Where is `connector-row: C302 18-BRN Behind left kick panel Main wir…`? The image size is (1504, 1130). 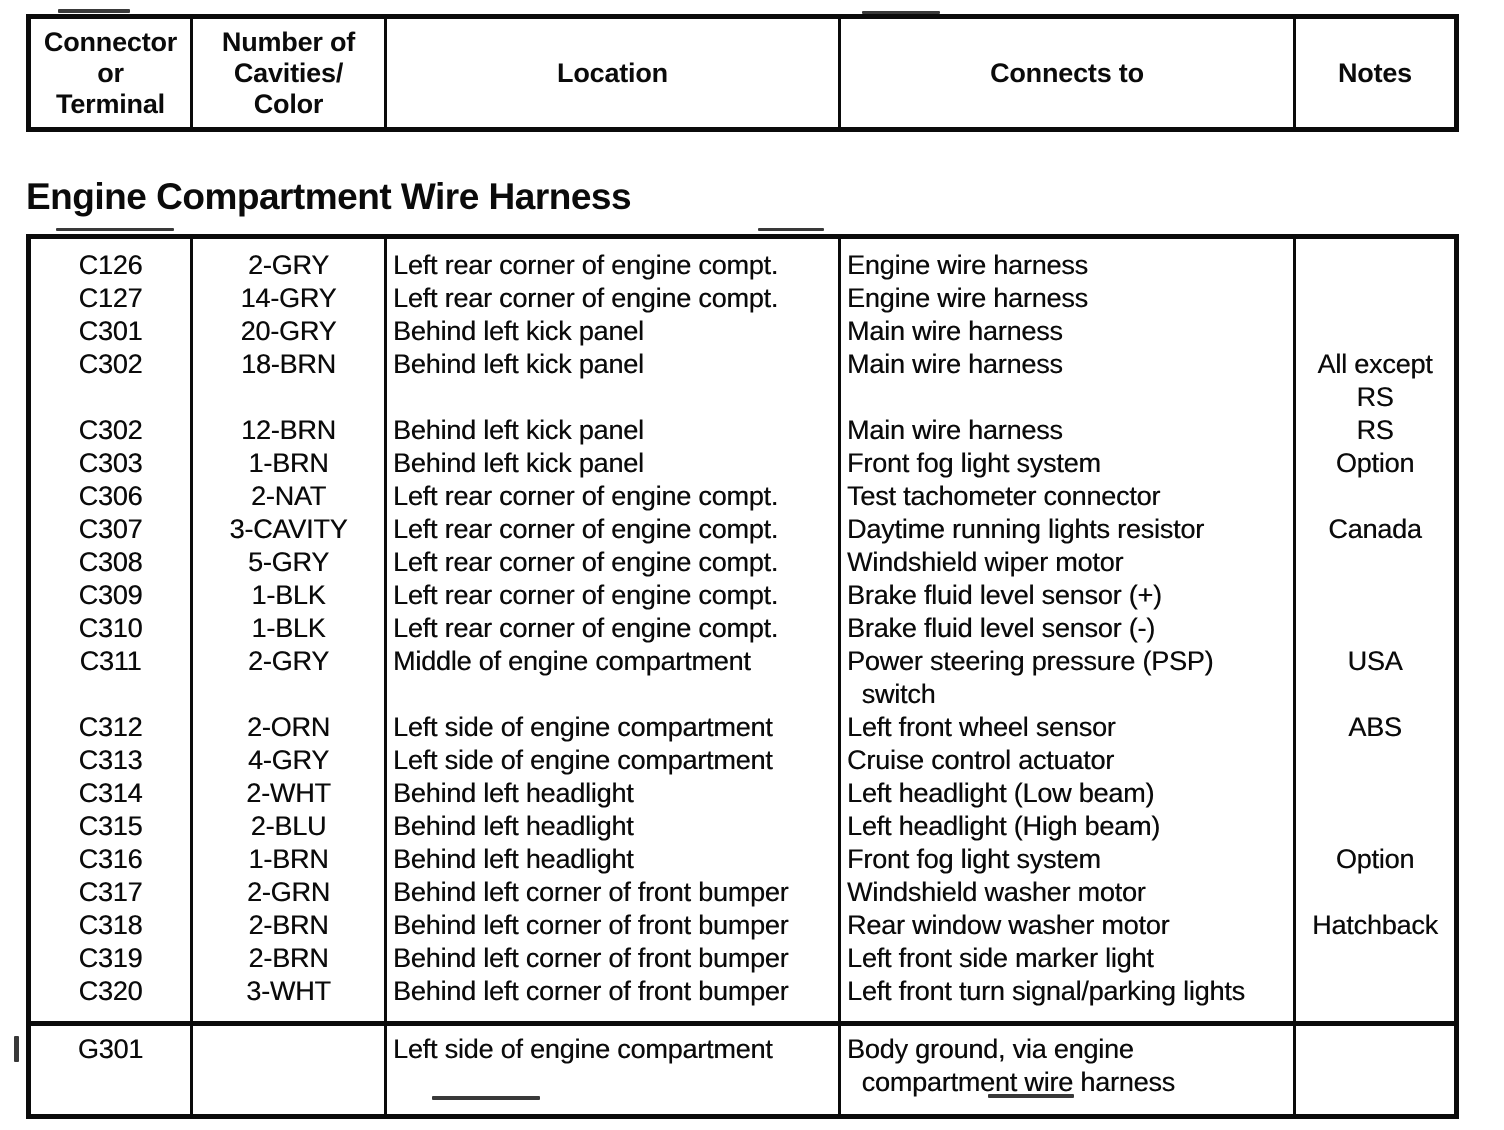
connector-row: C302 18-BRN Behind left kick panel Main wir… is located at coordinates (743, 381).